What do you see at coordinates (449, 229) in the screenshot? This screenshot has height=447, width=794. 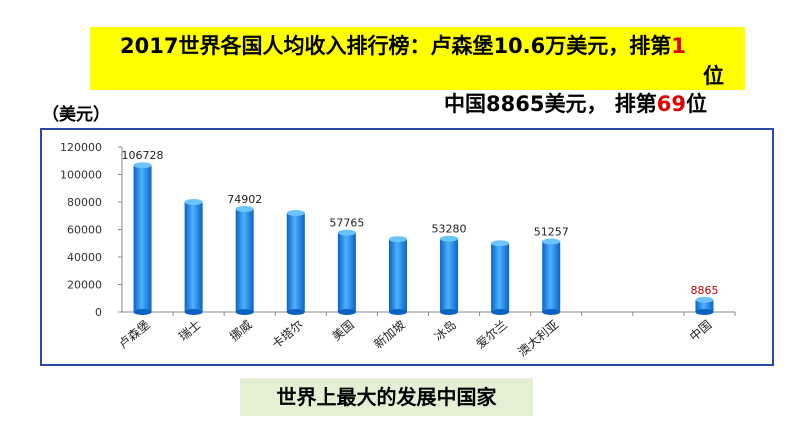 I see `data-label: 53280` at bounding box center [449, 229].